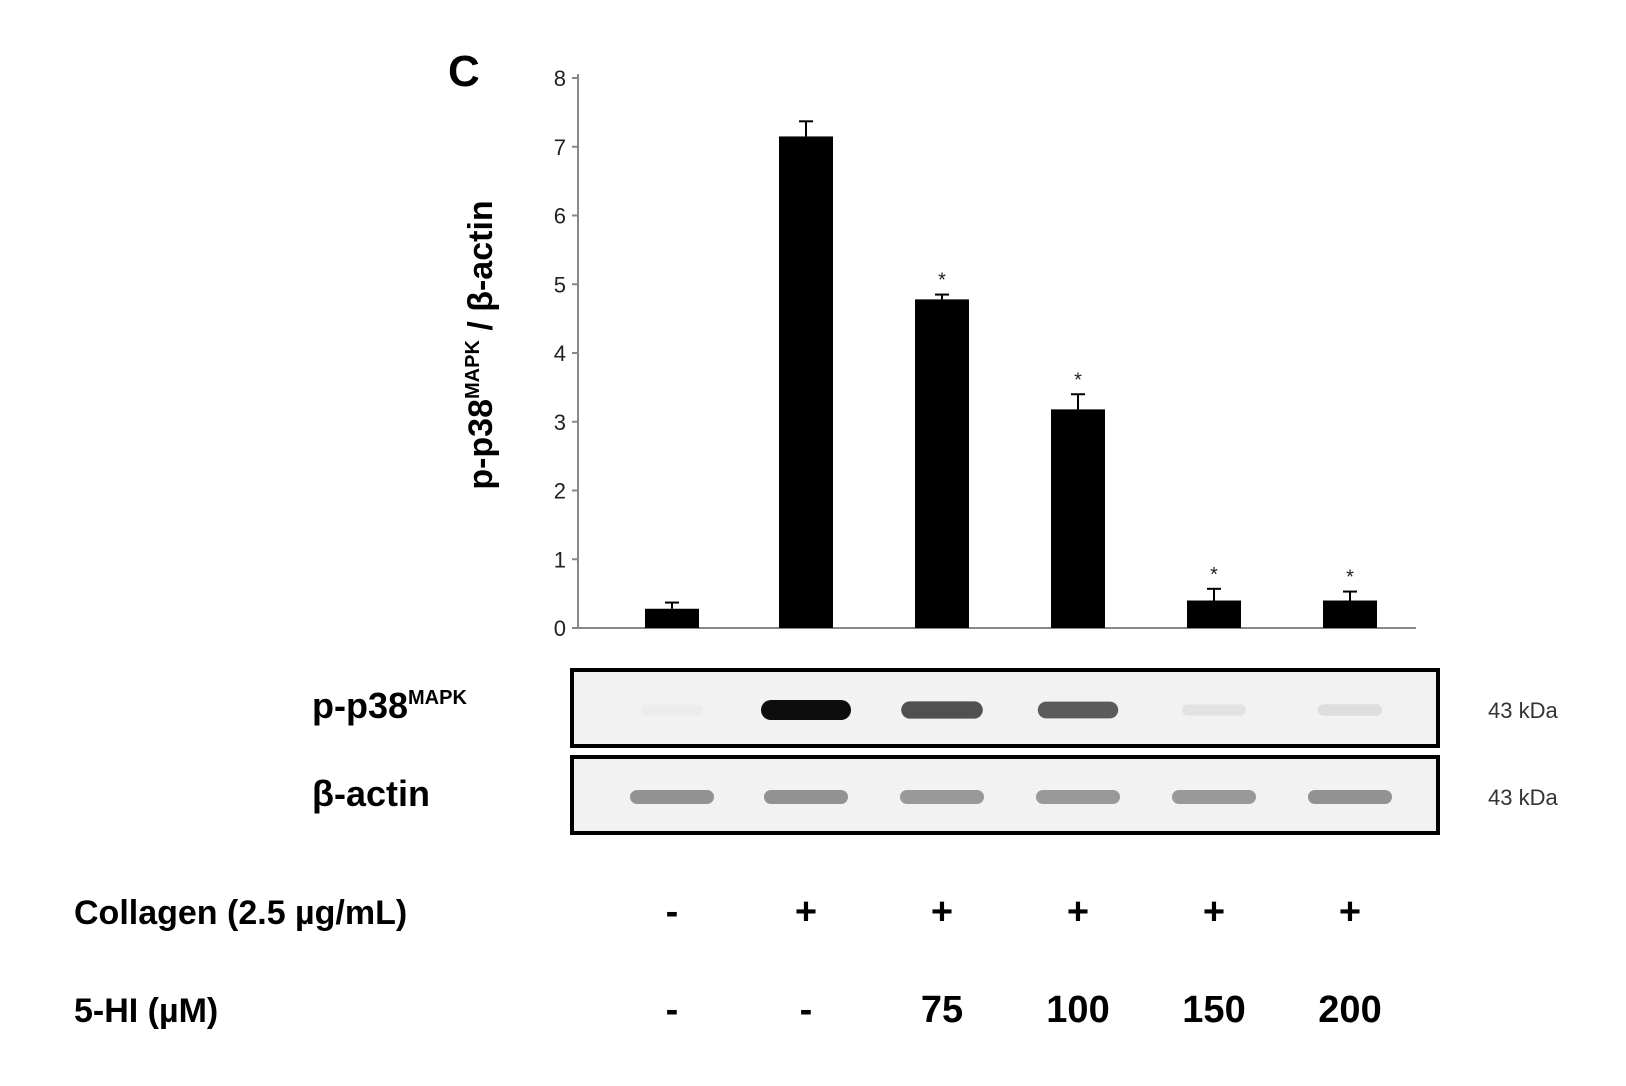  I want to click on y-tick-label: 0, so click(560, 628).